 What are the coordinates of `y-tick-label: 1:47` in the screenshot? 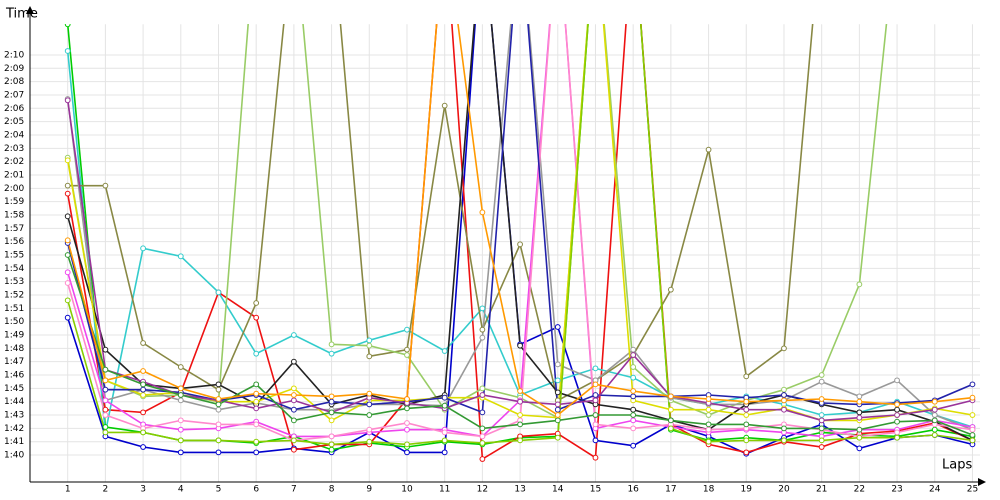 It's located at (14, 362).